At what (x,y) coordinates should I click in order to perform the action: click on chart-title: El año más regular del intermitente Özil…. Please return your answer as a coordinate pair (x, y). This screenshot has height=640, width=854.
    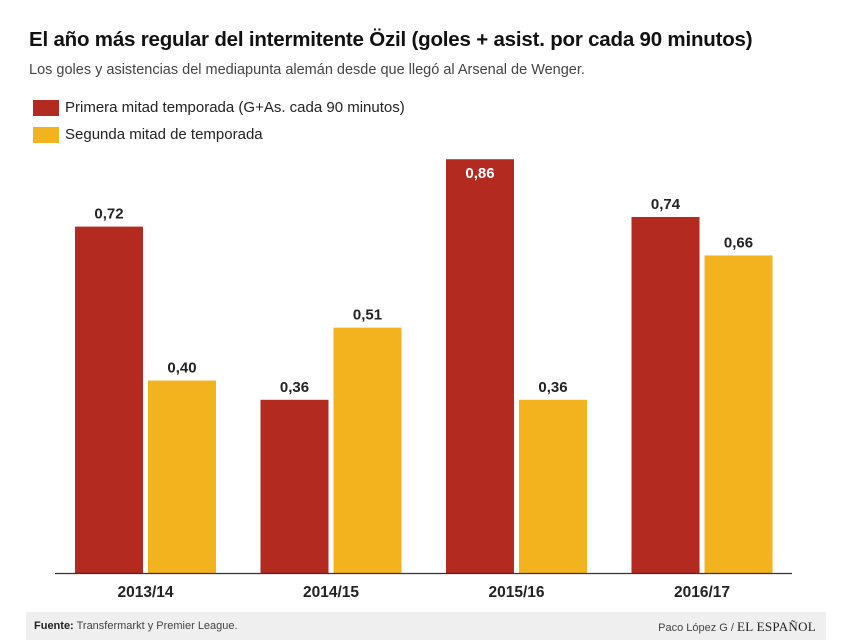
    Looking at the image, I should click on (391, 39).